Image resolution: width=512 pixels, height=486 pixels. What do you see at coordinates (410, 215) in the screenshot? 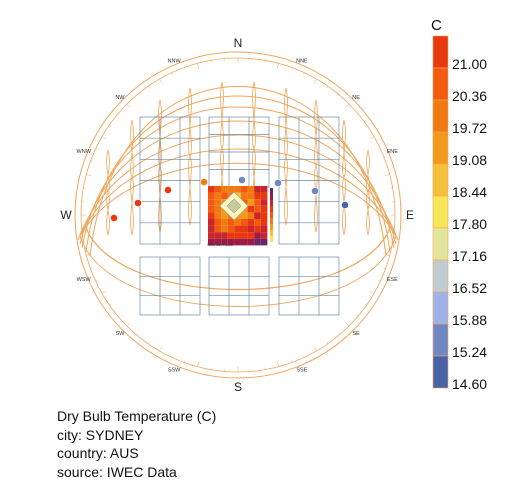
I see `compass-label-e: E` at bounding box center [410, 215].